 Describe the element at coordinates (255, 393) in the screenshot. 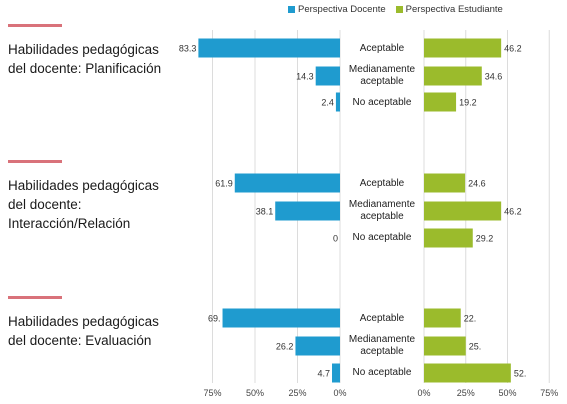

I see `docente-axis-tick: 50%` at that location.